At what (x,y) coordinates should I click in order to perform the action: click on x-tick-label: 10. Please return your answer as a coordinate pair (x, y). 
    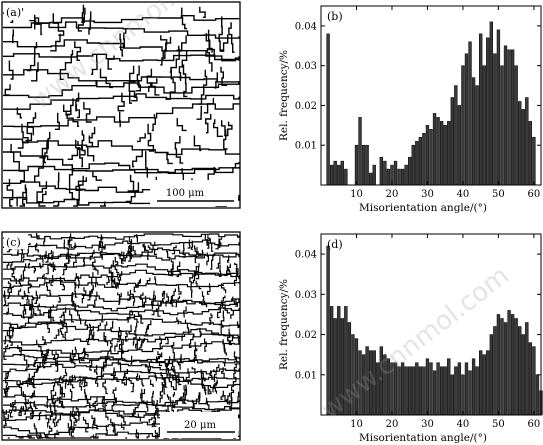
    Looking at the image, I should click on (356, 194).